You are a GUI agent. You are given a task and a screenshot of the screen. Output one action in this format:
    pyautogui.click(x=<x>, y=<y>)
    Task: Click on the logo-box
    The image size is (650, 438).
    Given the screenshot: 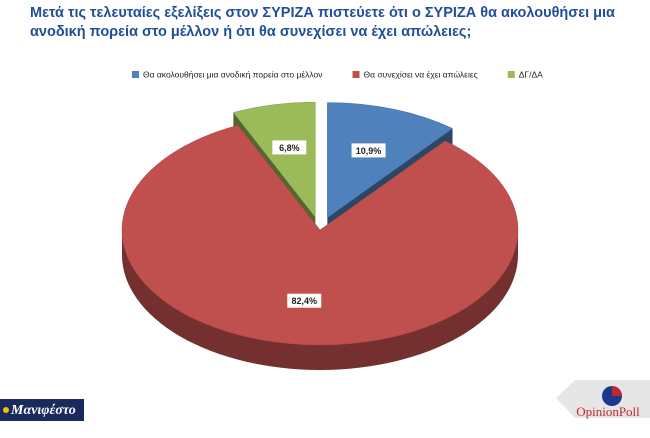 What is the action you would take?
    pyautogui.click(x=42, y=410)
    